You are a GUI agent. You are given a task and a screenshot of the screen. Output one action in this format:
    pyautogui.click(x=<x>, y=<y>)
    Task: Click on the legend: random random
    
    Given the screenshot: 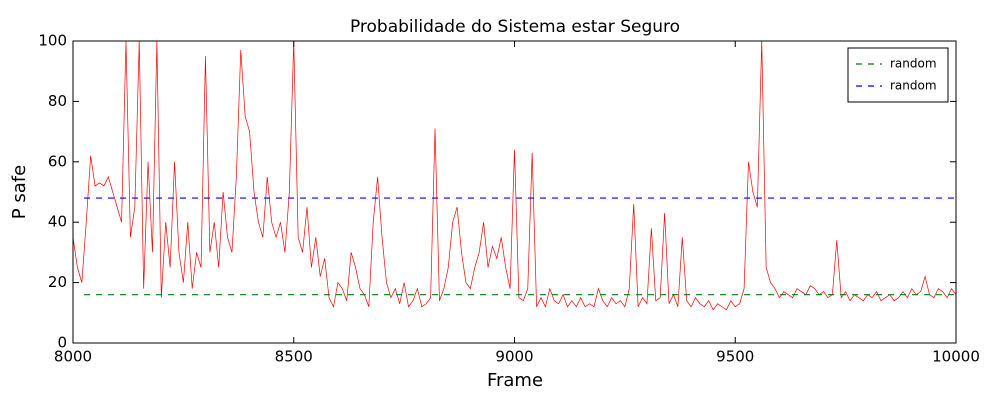 What is the action you would take?
    pyautogui.click(x=898, y=75)
    